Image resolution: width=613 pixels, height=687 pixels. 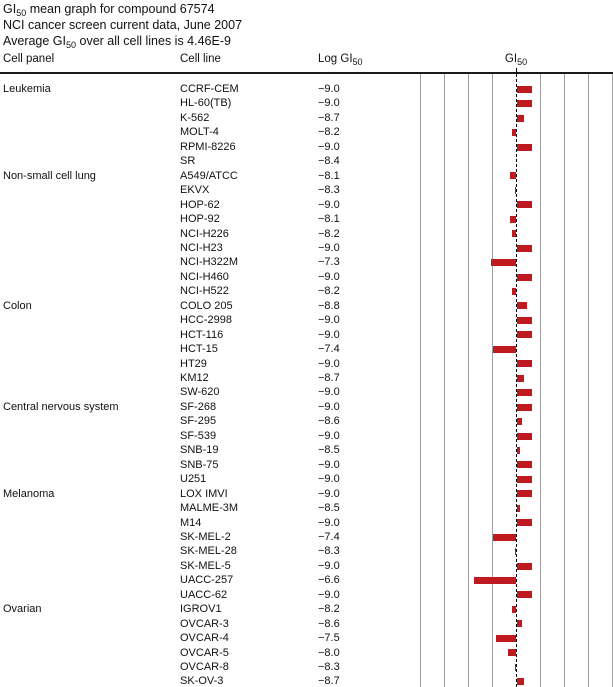 What do you see at coordinates (306, 624) in the screenshot?
I see `table-row: OVCAR-3 −8.6` at bounding box center [306, 624].